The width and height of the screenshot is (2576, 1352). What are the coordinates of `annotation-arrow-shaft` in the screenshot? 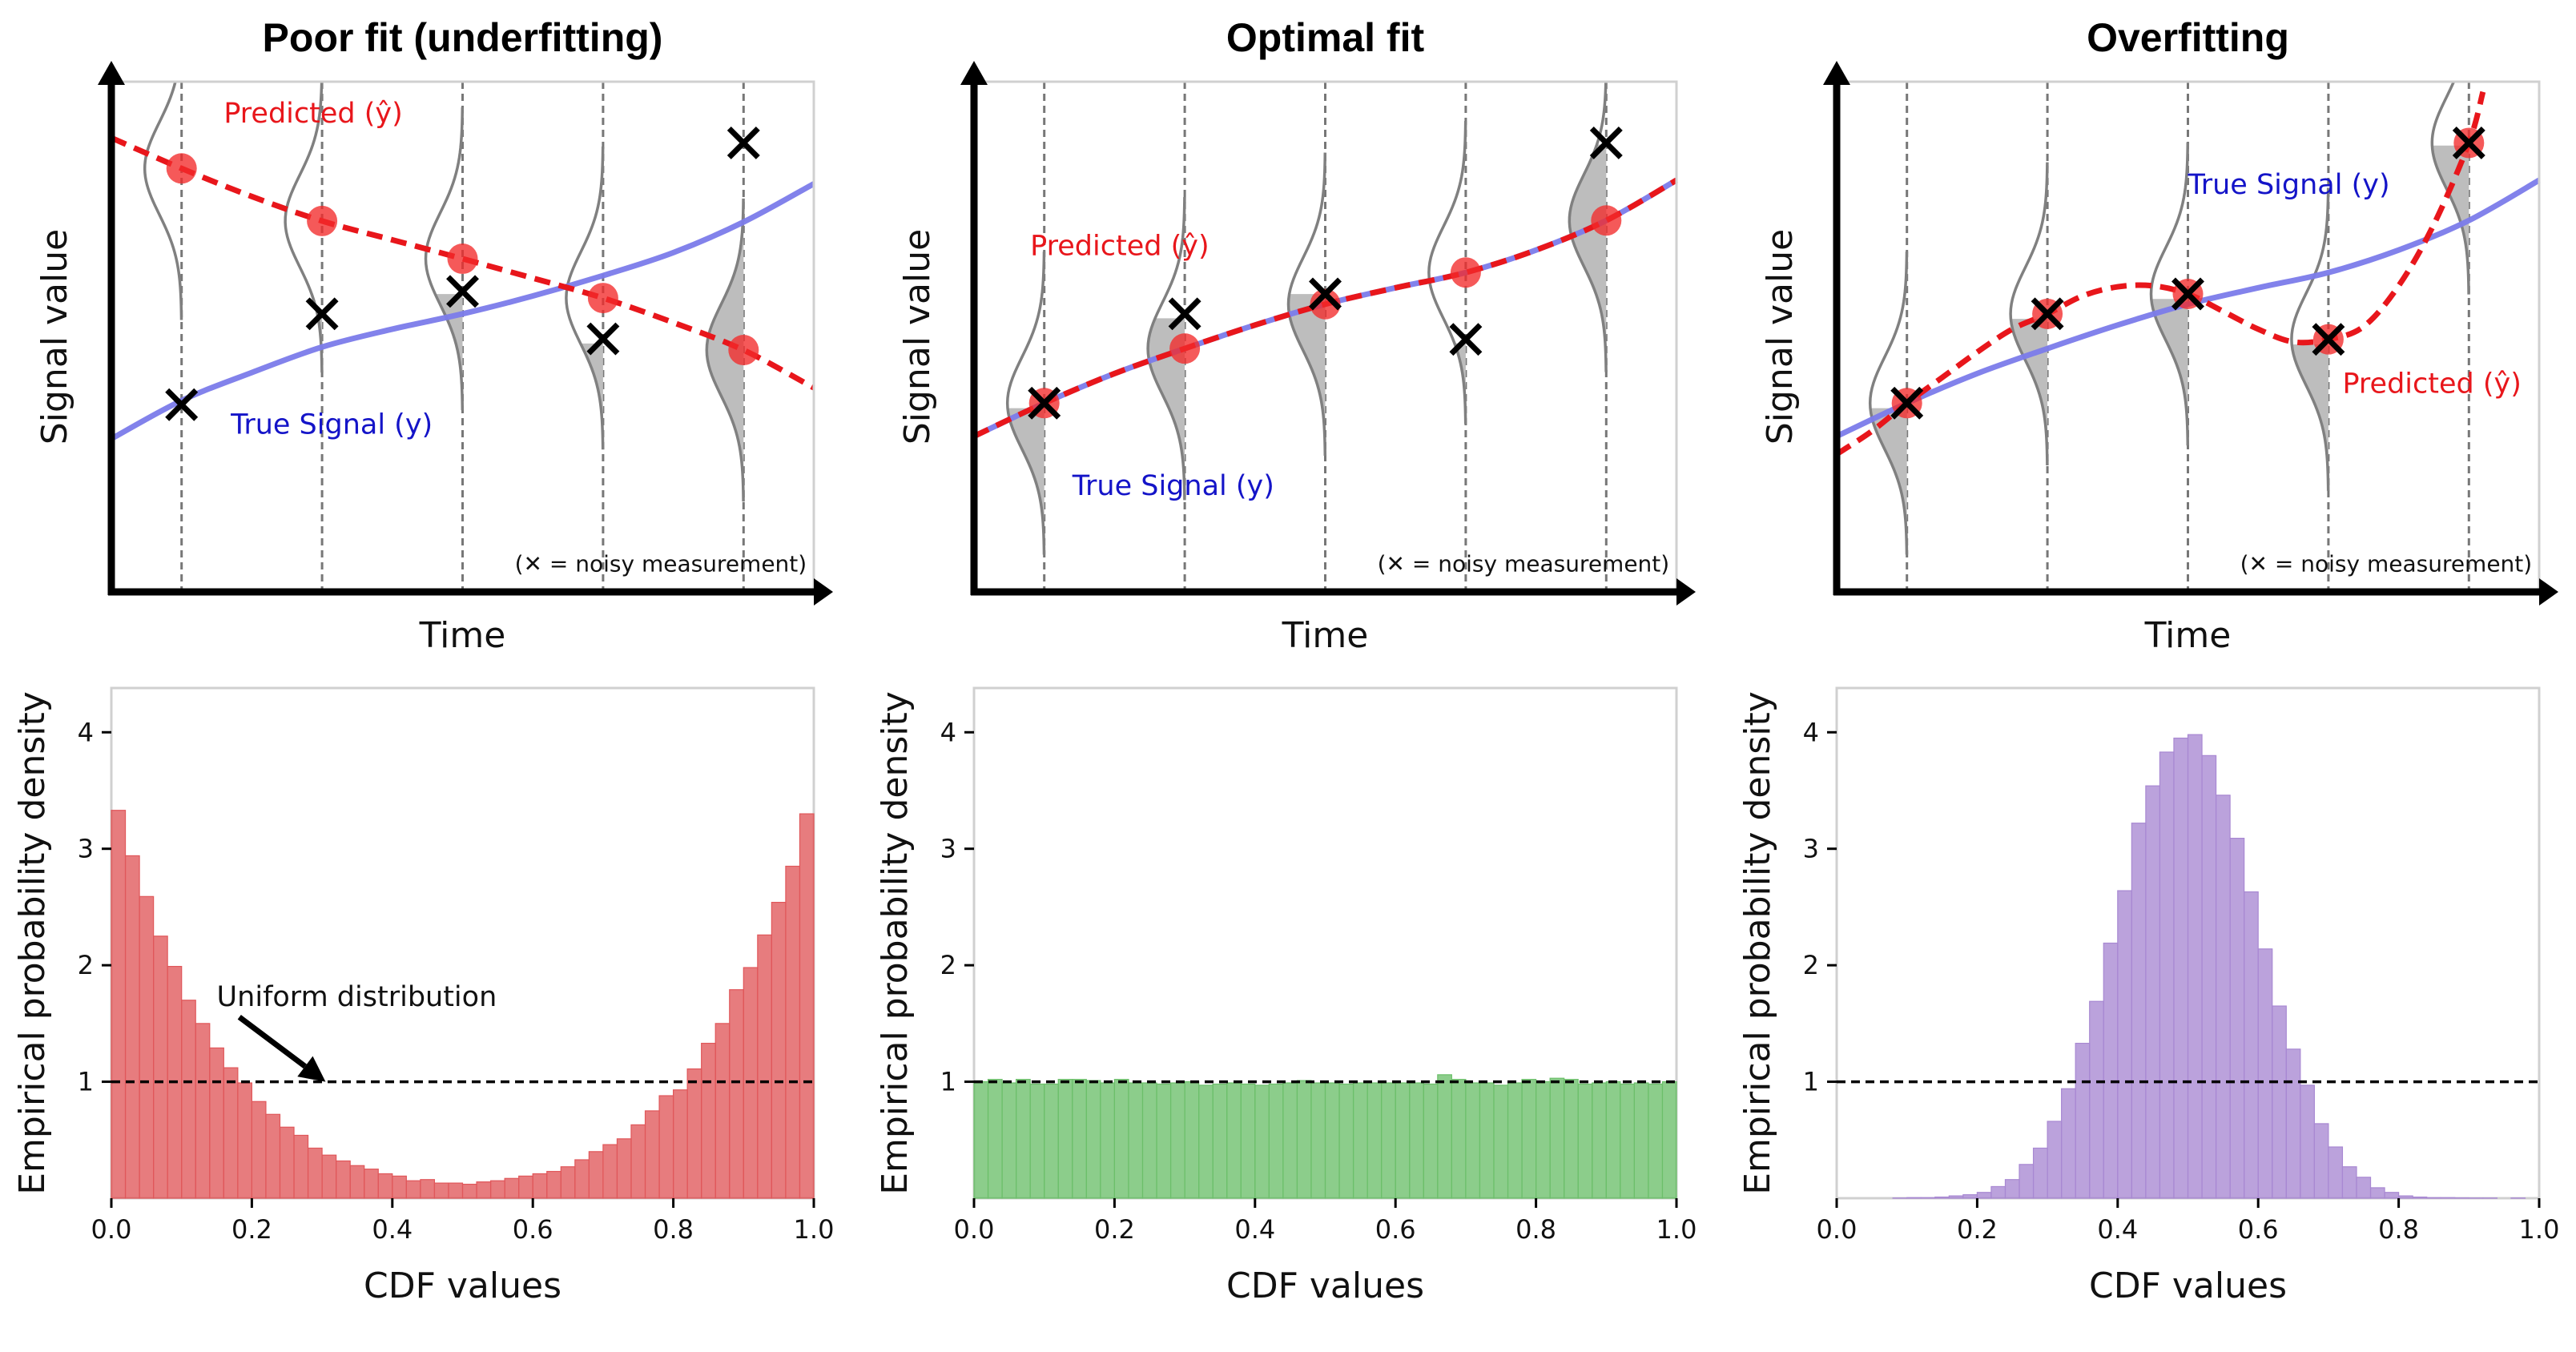 It's located at (272, 1042).